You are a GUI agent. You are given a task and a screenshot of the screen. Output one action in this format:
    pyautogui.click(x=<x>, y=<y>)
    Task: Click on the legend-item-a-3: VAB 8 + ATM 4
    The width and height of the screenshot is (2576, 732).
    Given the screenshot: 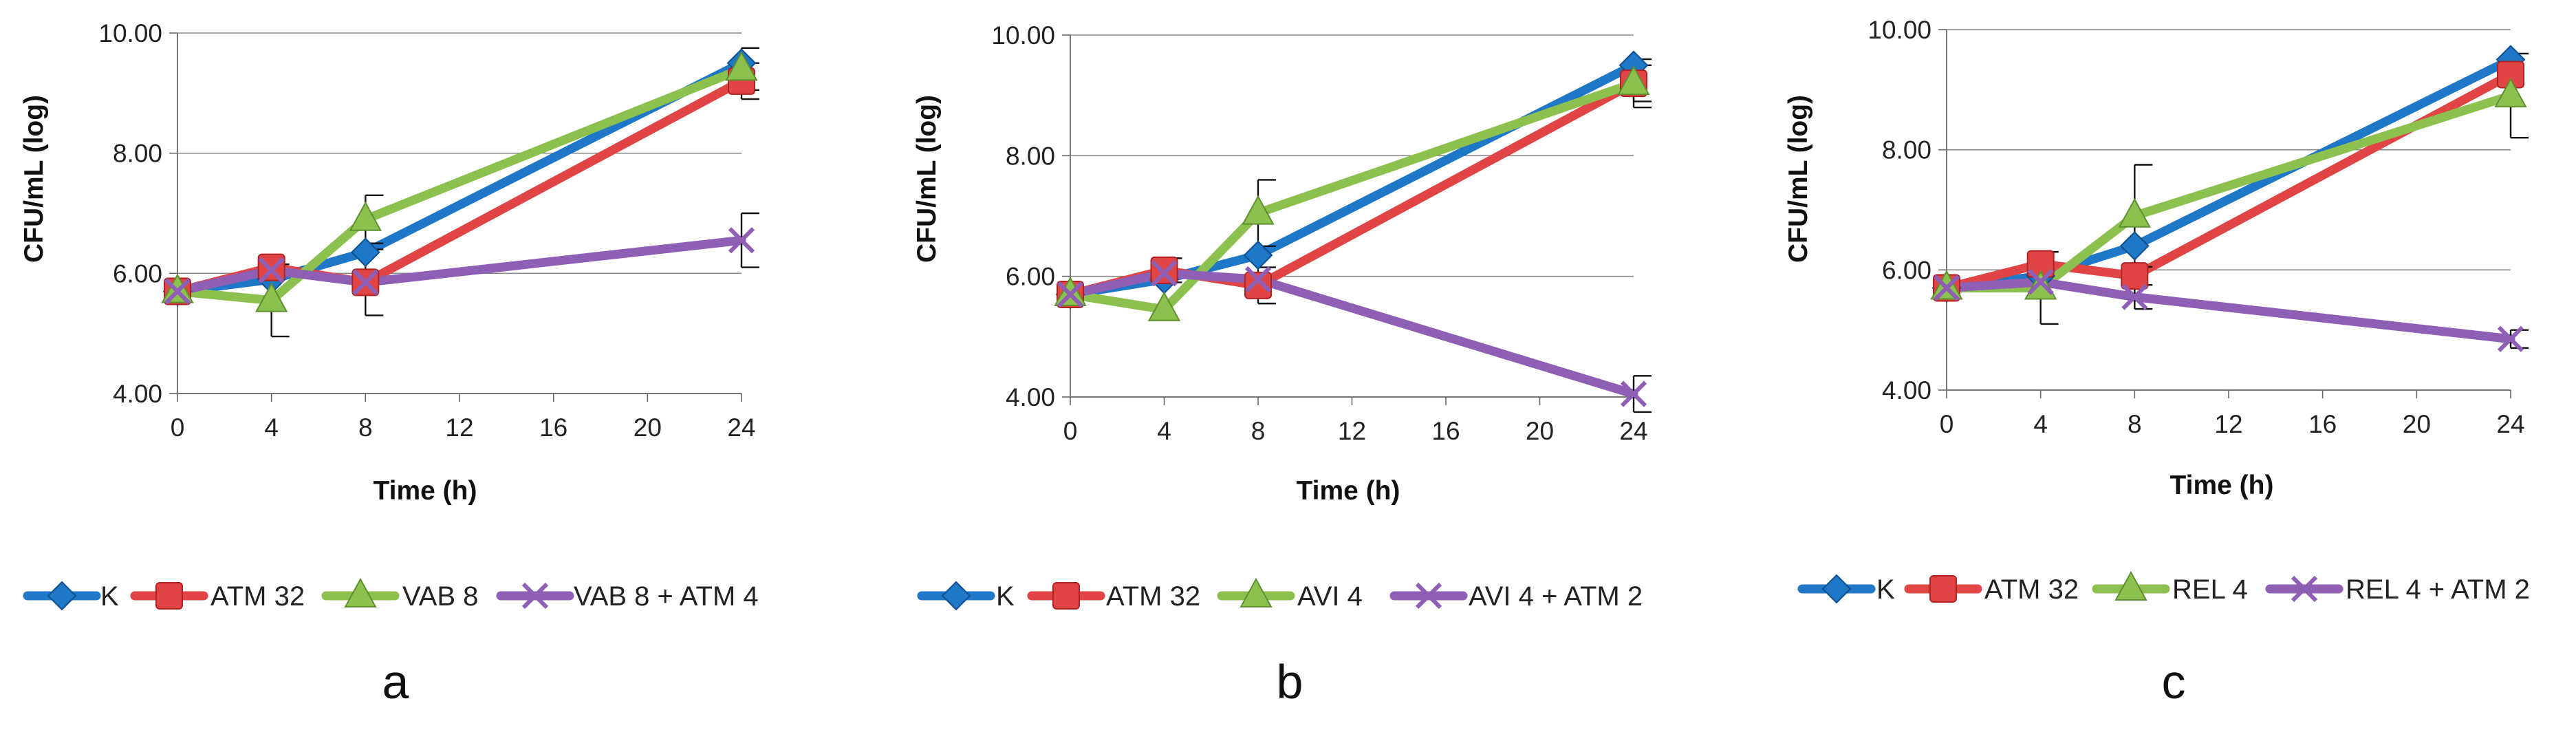 What is the action you would take?
    pyautogui.click(x=627, y=597)
    